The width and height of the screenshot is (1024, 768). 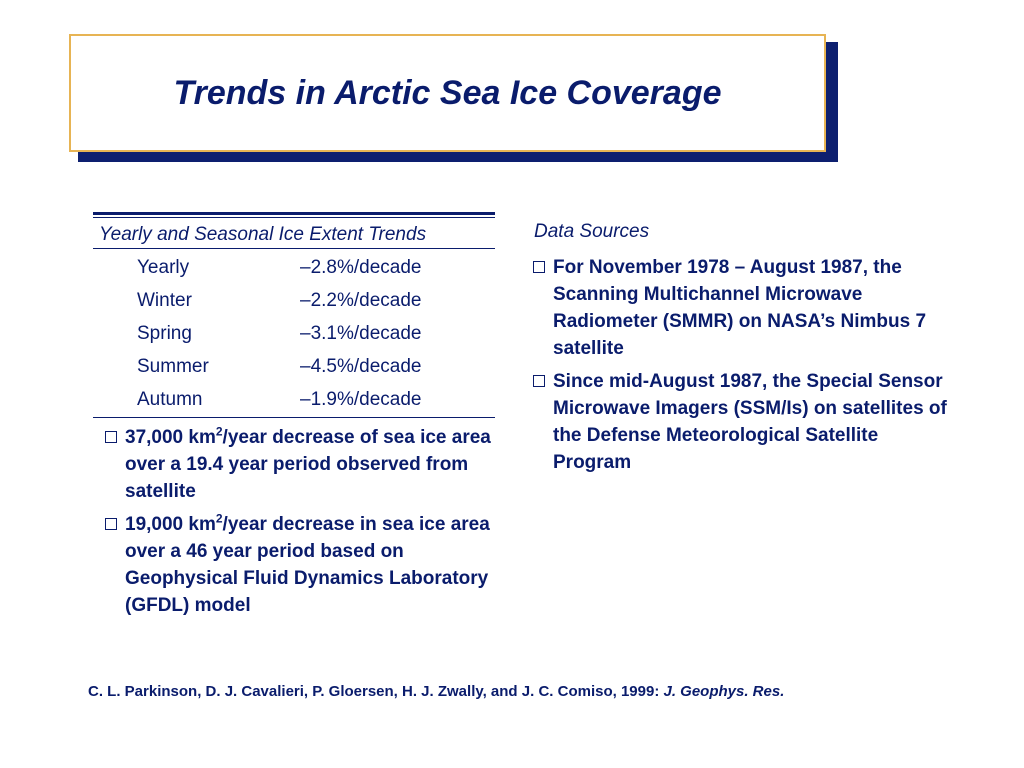 I want to click on slide-title: Trends in Arctic Sea Ice Coverage, so click(x=447, y=92).